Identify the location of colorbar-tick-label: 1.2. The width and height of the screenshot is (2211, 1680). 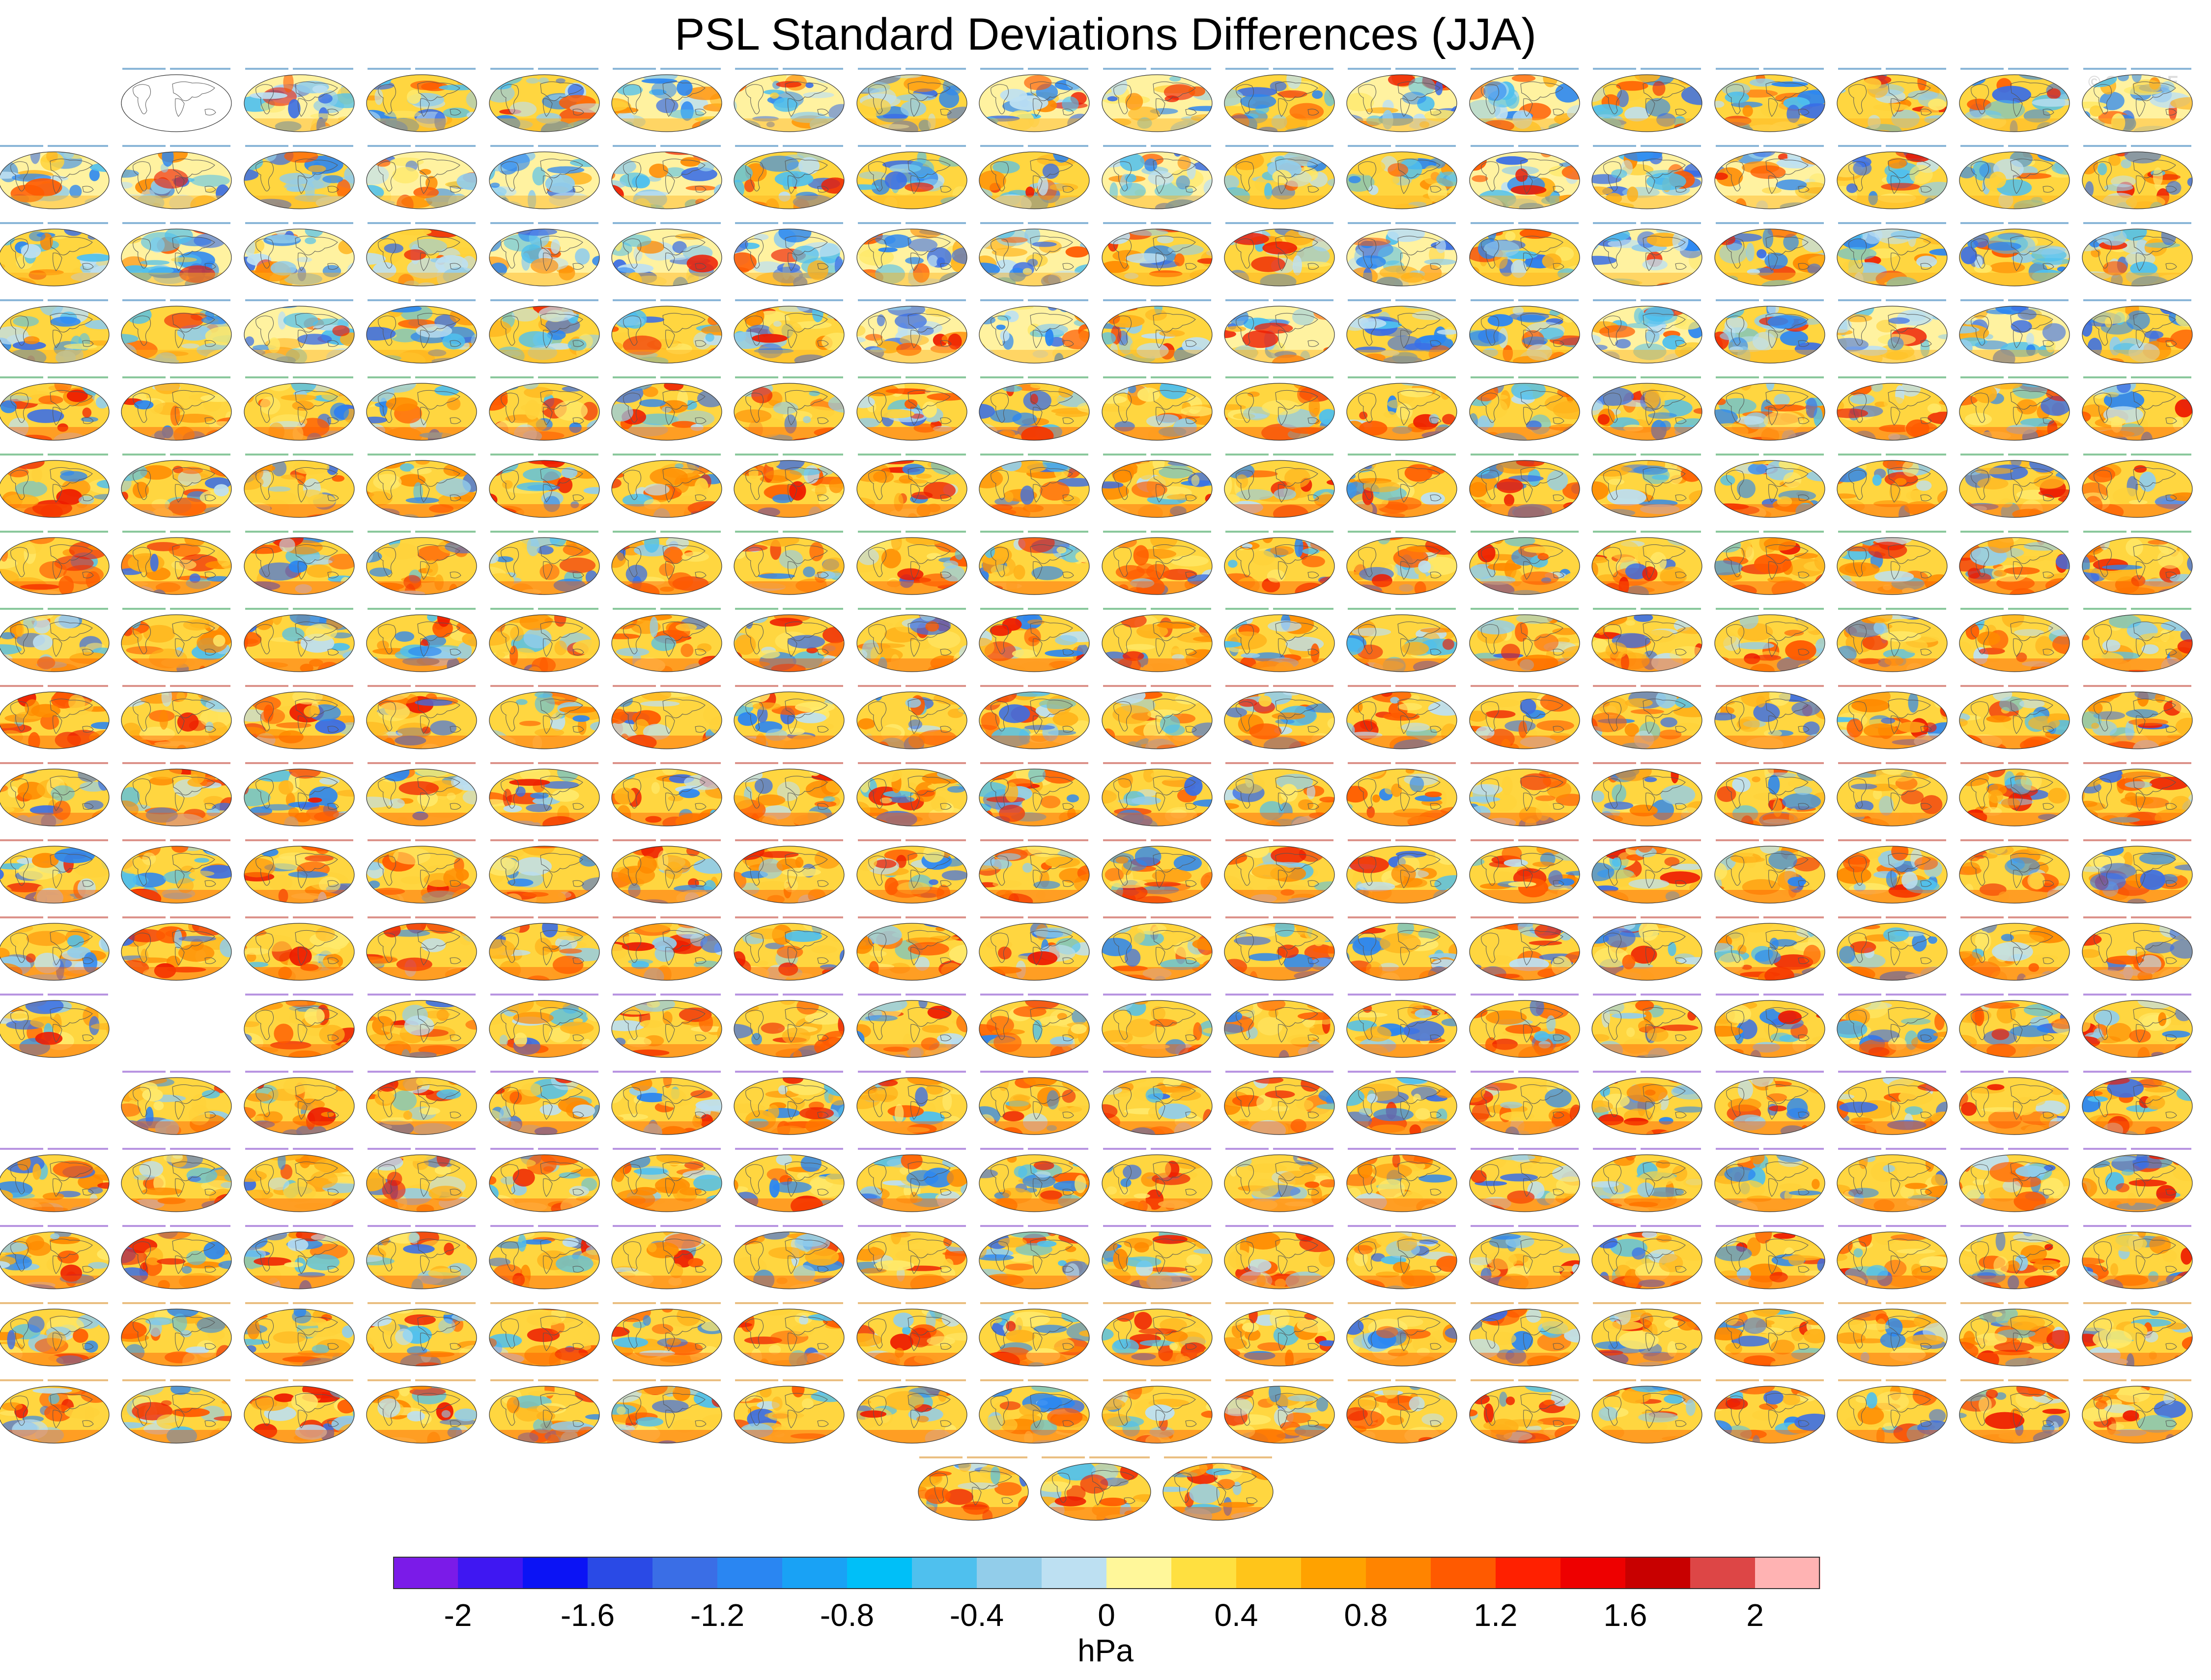
(1496, 1615).